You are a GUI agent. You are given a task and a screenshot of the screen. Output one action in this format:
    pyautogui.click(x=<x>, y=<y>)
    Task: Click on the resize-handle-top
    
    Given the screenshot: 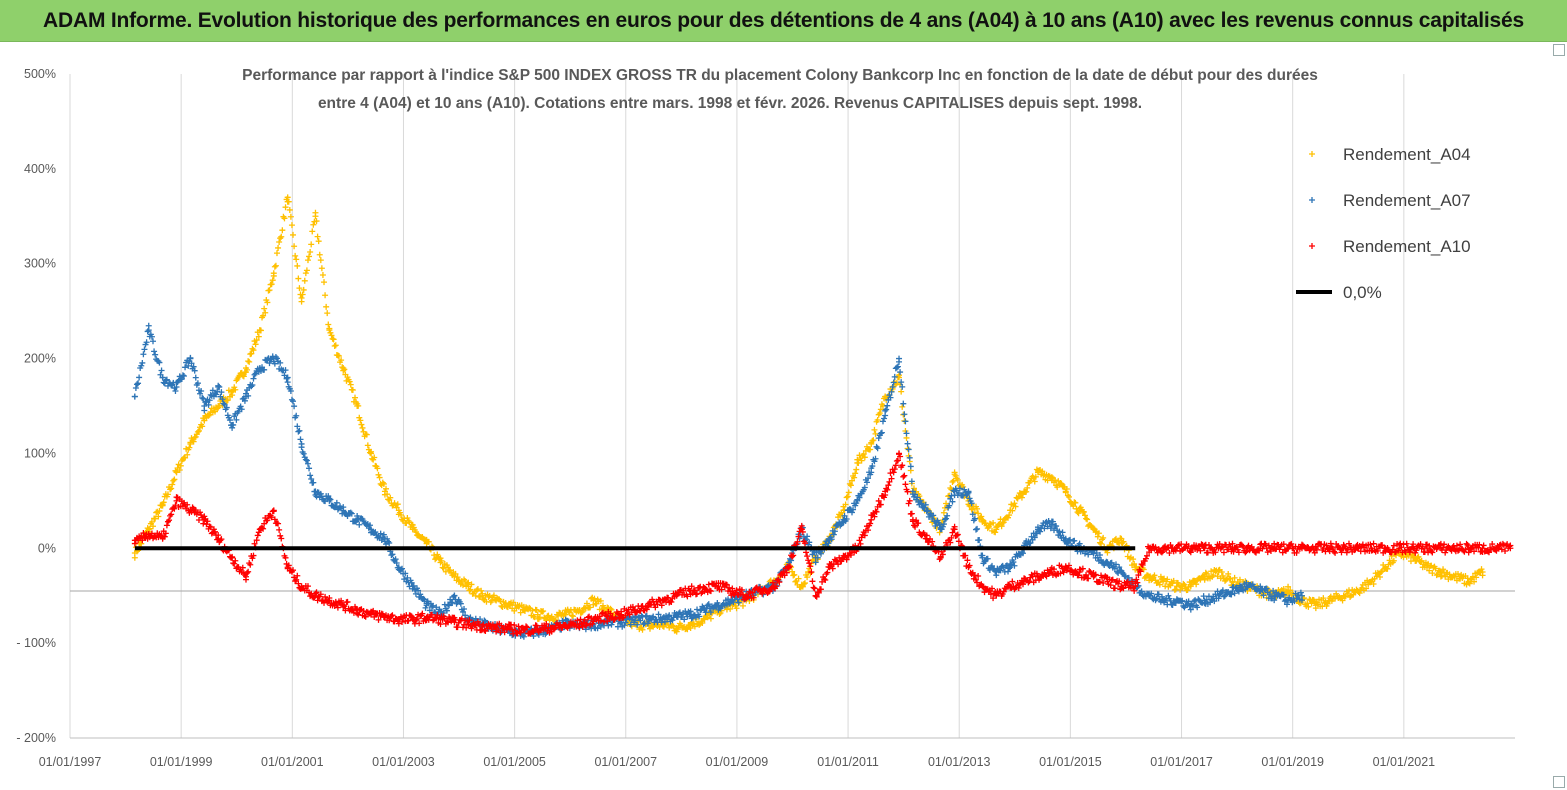 What is the action you would take?
    pyautogui.click(x=1559, y=50)
    